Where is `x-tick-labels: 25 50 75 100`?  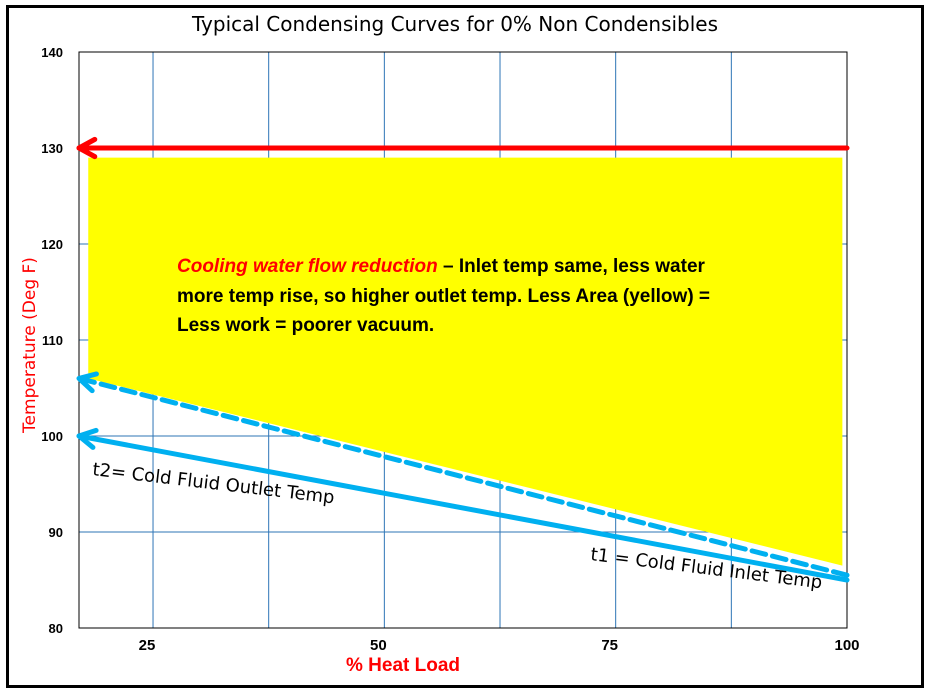
x-tick-labels: 25 50 75 100 is located at coordinates (499, 645).